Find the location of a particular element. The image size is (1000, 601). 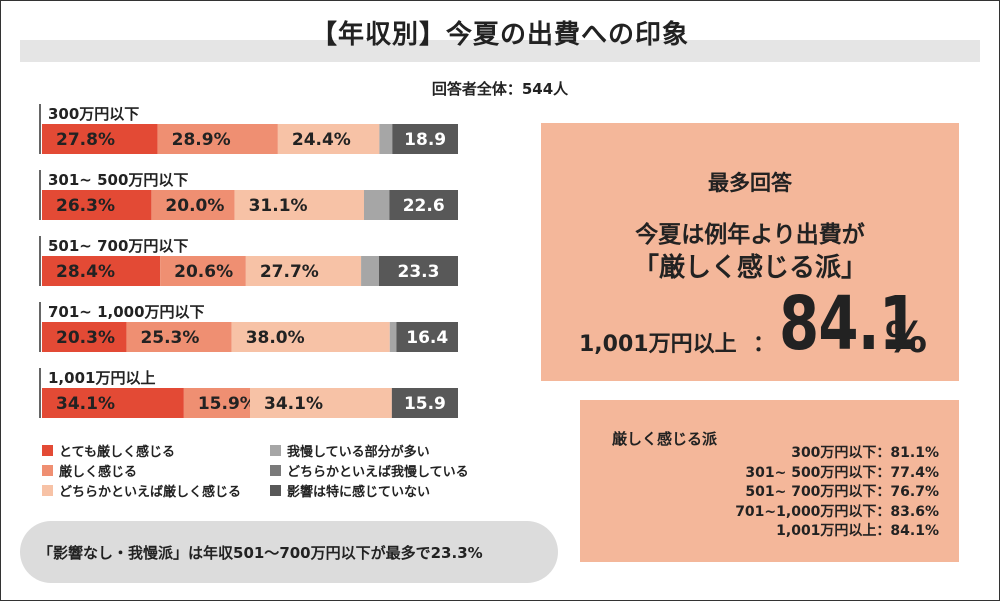

category-label: 1,001万円以上 is located at coordinates (101, 378).